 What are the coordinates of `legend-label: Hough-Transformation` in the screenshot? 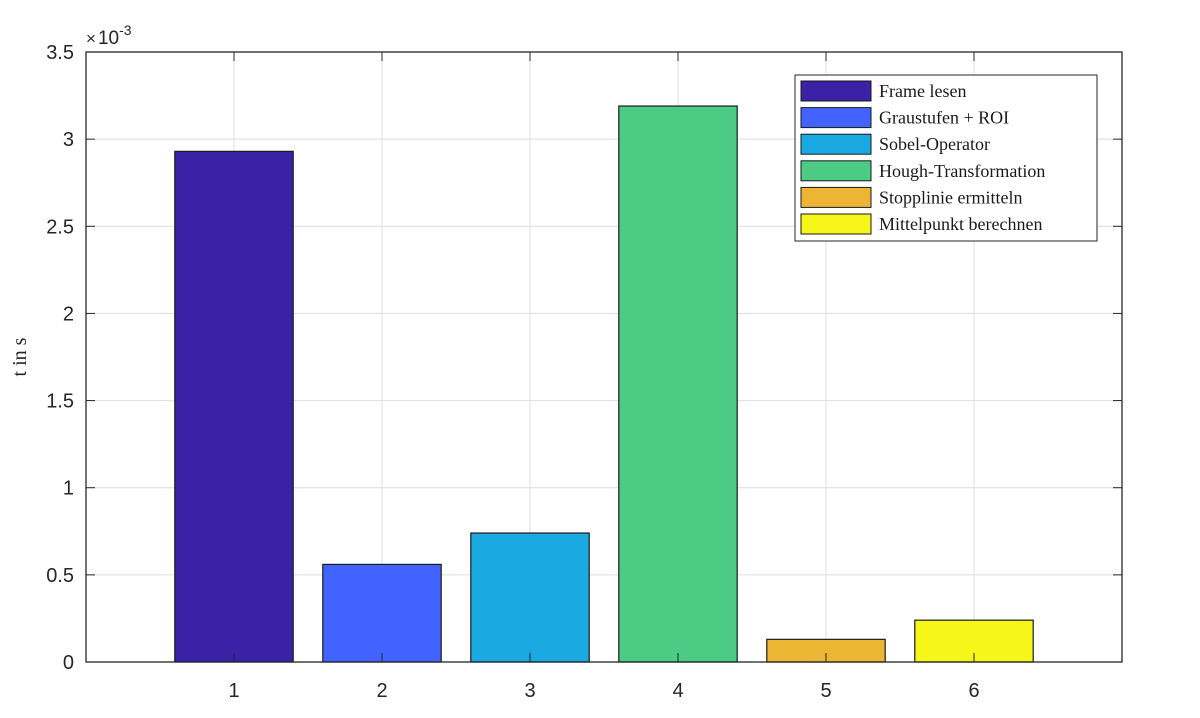 It's located at (962, 171).